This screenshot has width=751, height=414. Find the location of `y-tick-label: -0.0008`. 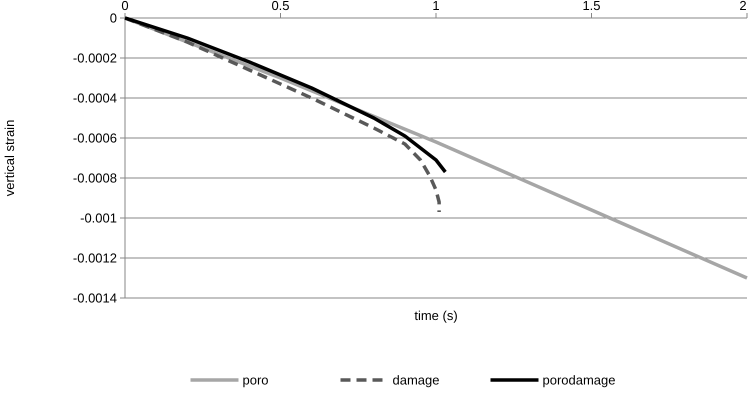

y-tick-label: -0.0008 is located at coordinates (94, 178).